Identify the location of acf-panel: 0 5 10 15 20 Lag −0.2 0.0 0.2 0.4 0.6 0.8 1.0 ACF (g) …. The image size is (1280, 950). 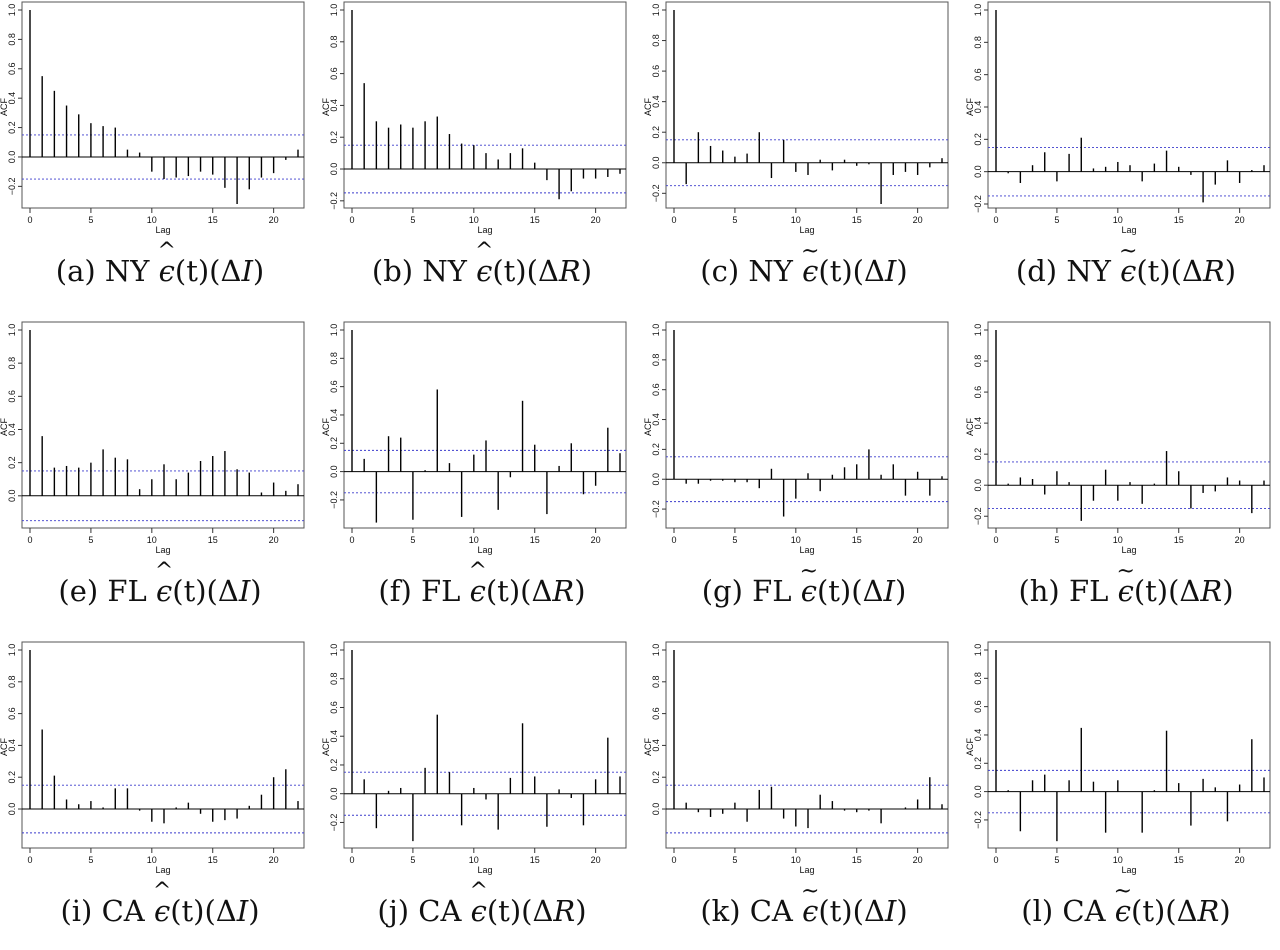
(803, 475).